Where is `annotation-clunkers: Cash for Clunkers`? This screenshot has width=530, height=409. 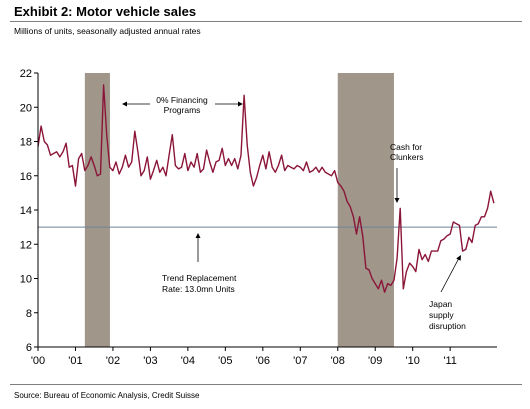
annotation-clunkers: Cash for Clunkers is located at coordinates (407, 152).